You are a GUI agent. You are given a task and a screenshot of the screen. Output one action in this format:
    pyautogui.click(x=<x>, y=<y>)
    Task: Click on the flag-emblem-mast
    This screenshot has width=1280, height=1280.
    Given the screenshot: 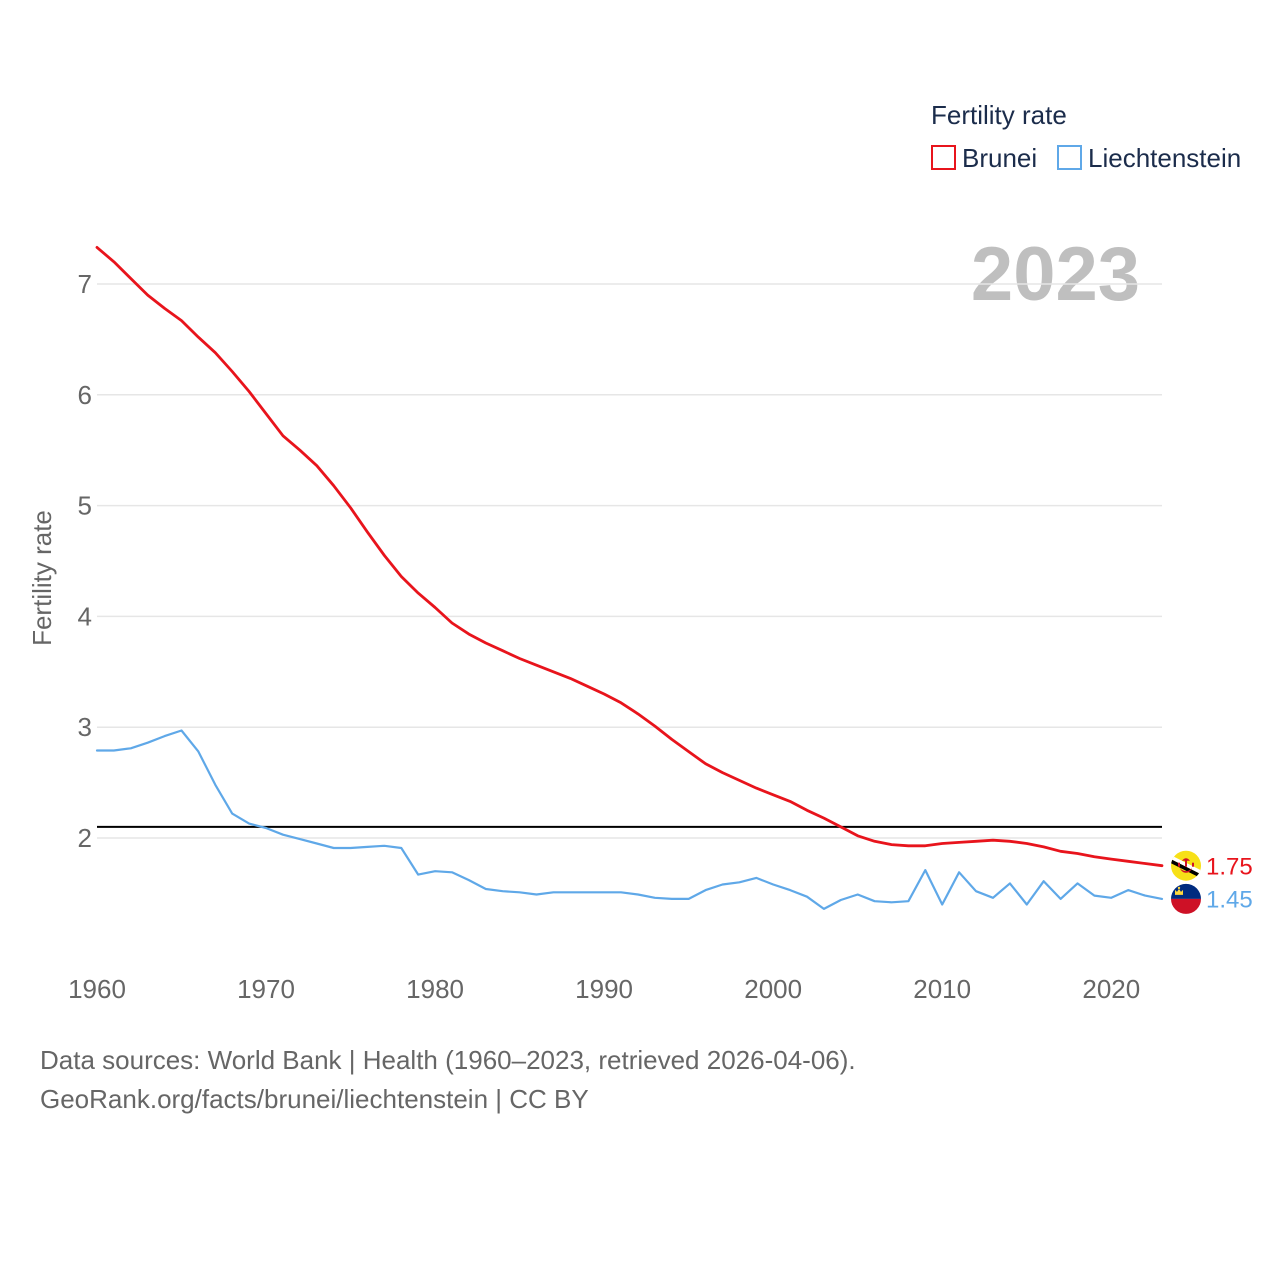 What is the action you would take?
    pyautogui.click(x=1186, y=862)
    